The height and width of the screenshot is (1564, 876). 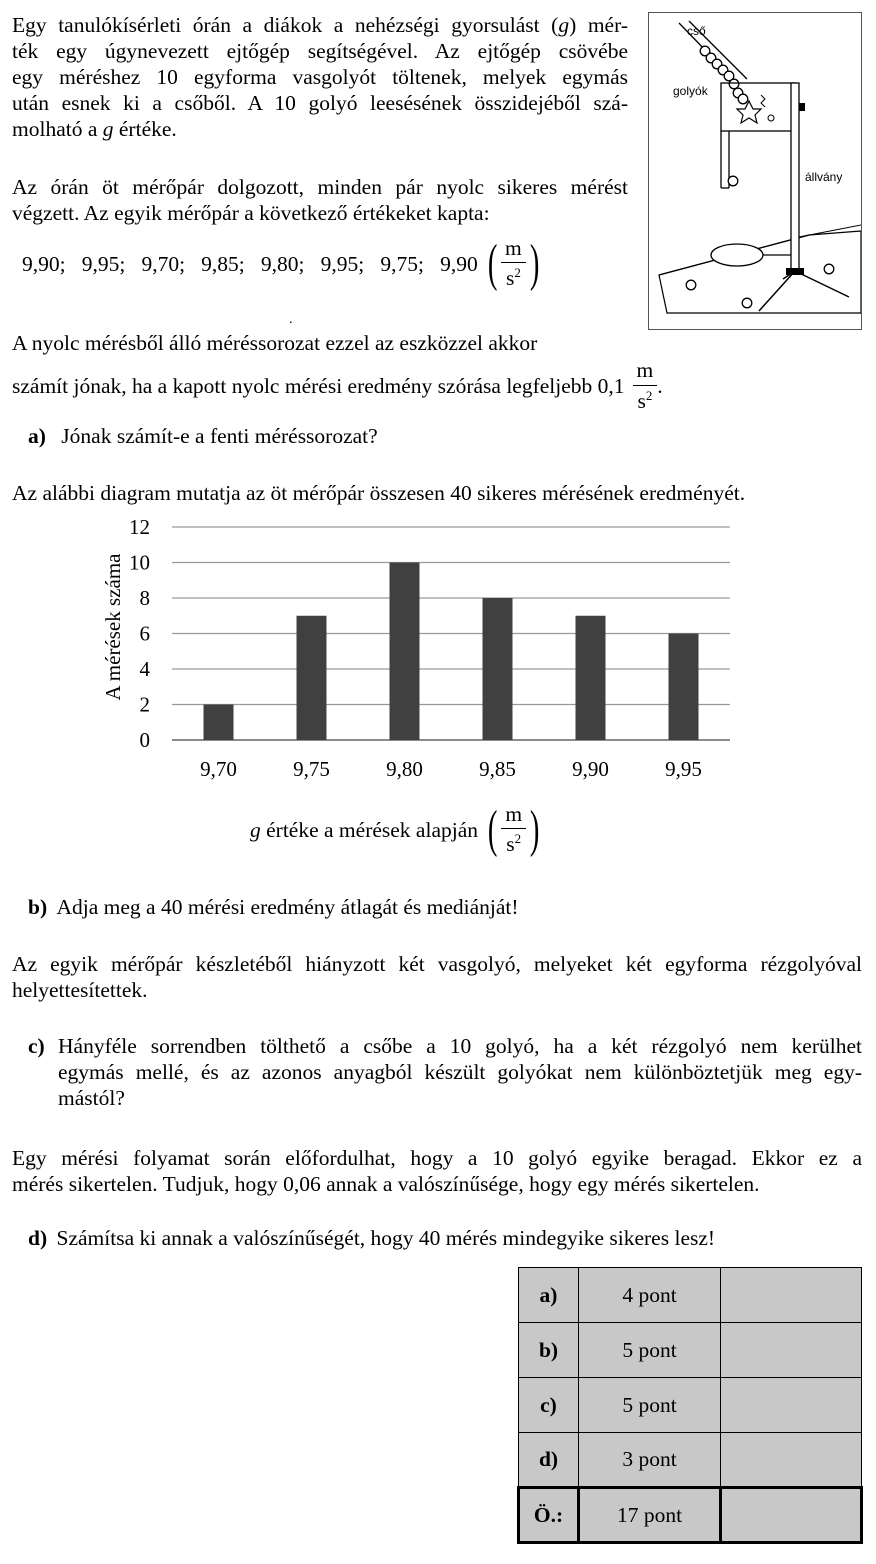 What do you see at coordinates (683, 769) in the screenshot?
I see `x-tick-label: 9,95` at bounding box center [683, 769].